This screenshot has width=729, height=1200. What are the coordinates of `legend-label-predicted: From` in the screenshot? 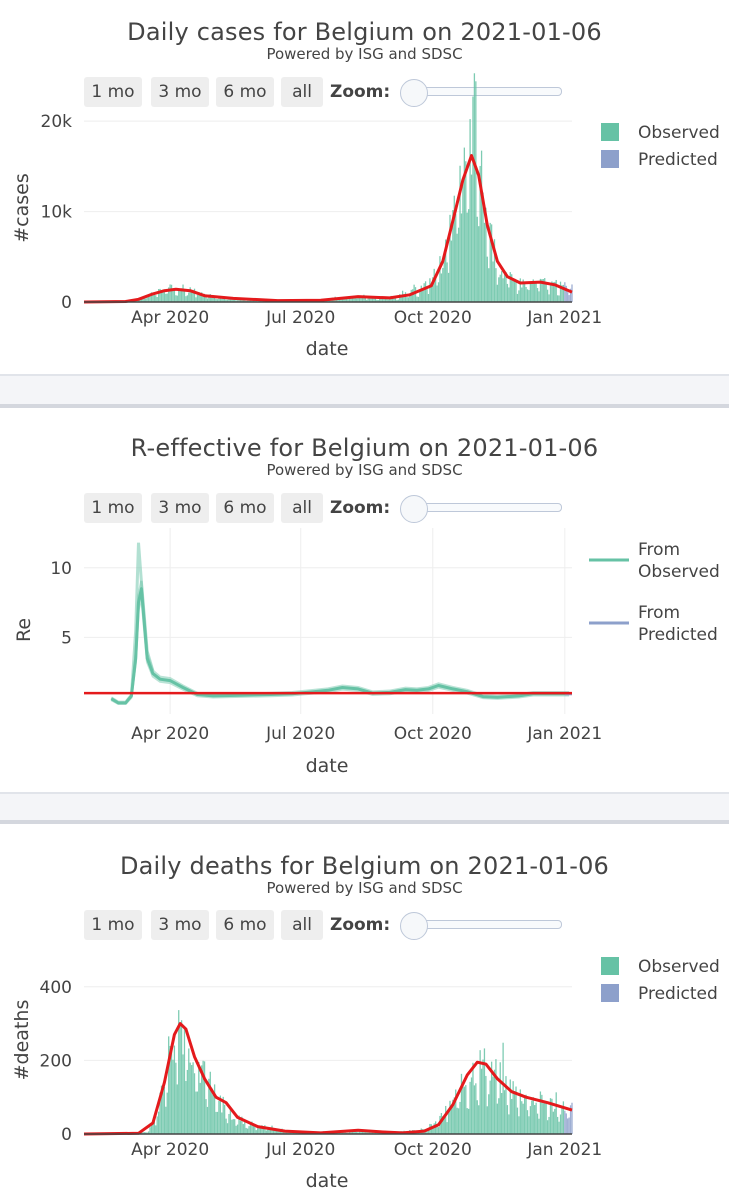 It's located at (659, 613).